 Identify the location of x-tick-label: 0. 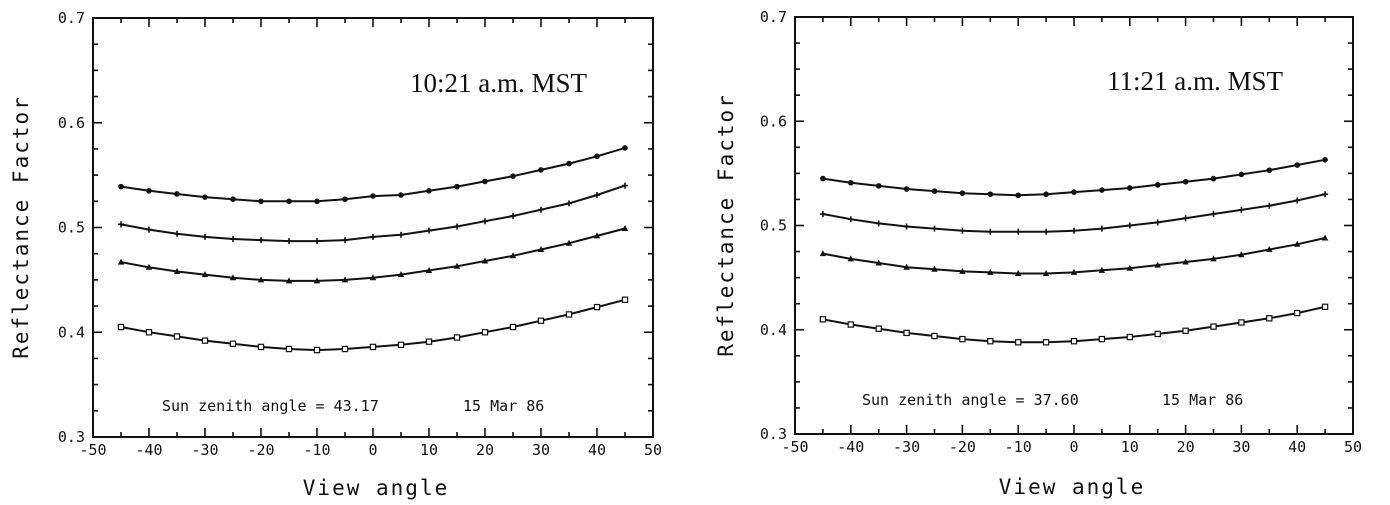
(1073, 447).